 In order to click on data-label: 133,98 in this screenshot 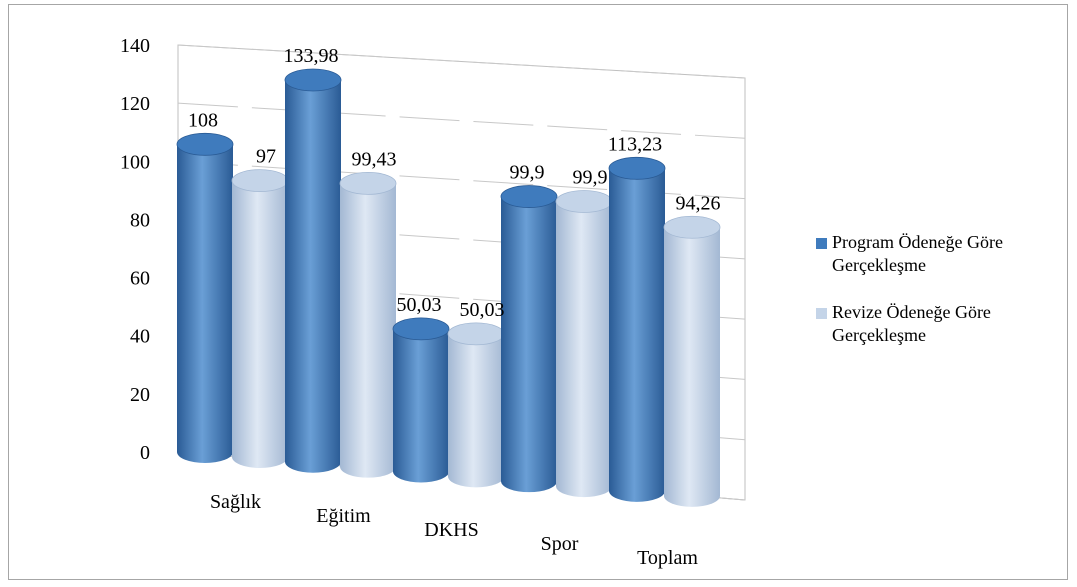, I will do `click(311, 56)`.